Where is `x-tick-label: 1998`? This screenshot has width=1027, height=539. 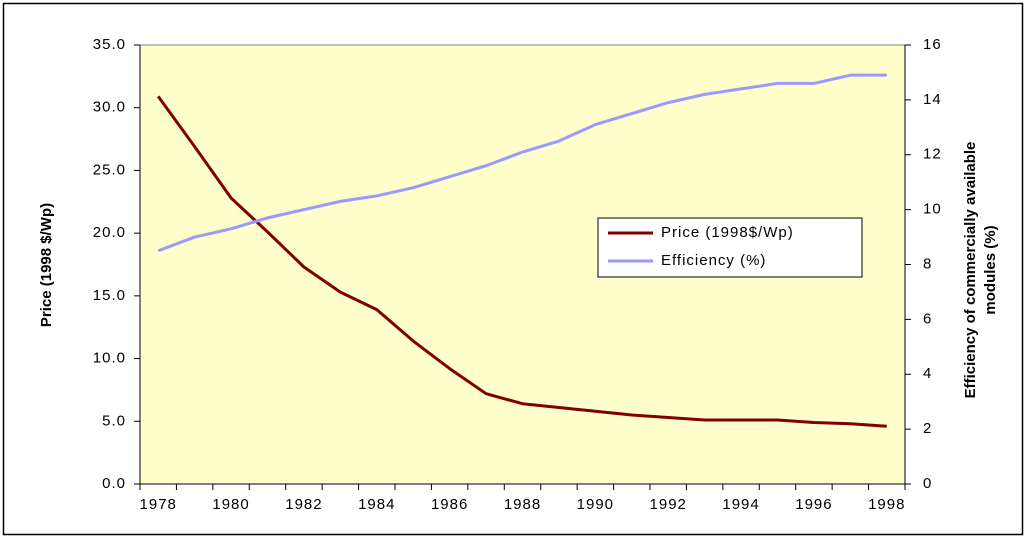 x-tick-label: 1998 is located at coordinates (886, 504).